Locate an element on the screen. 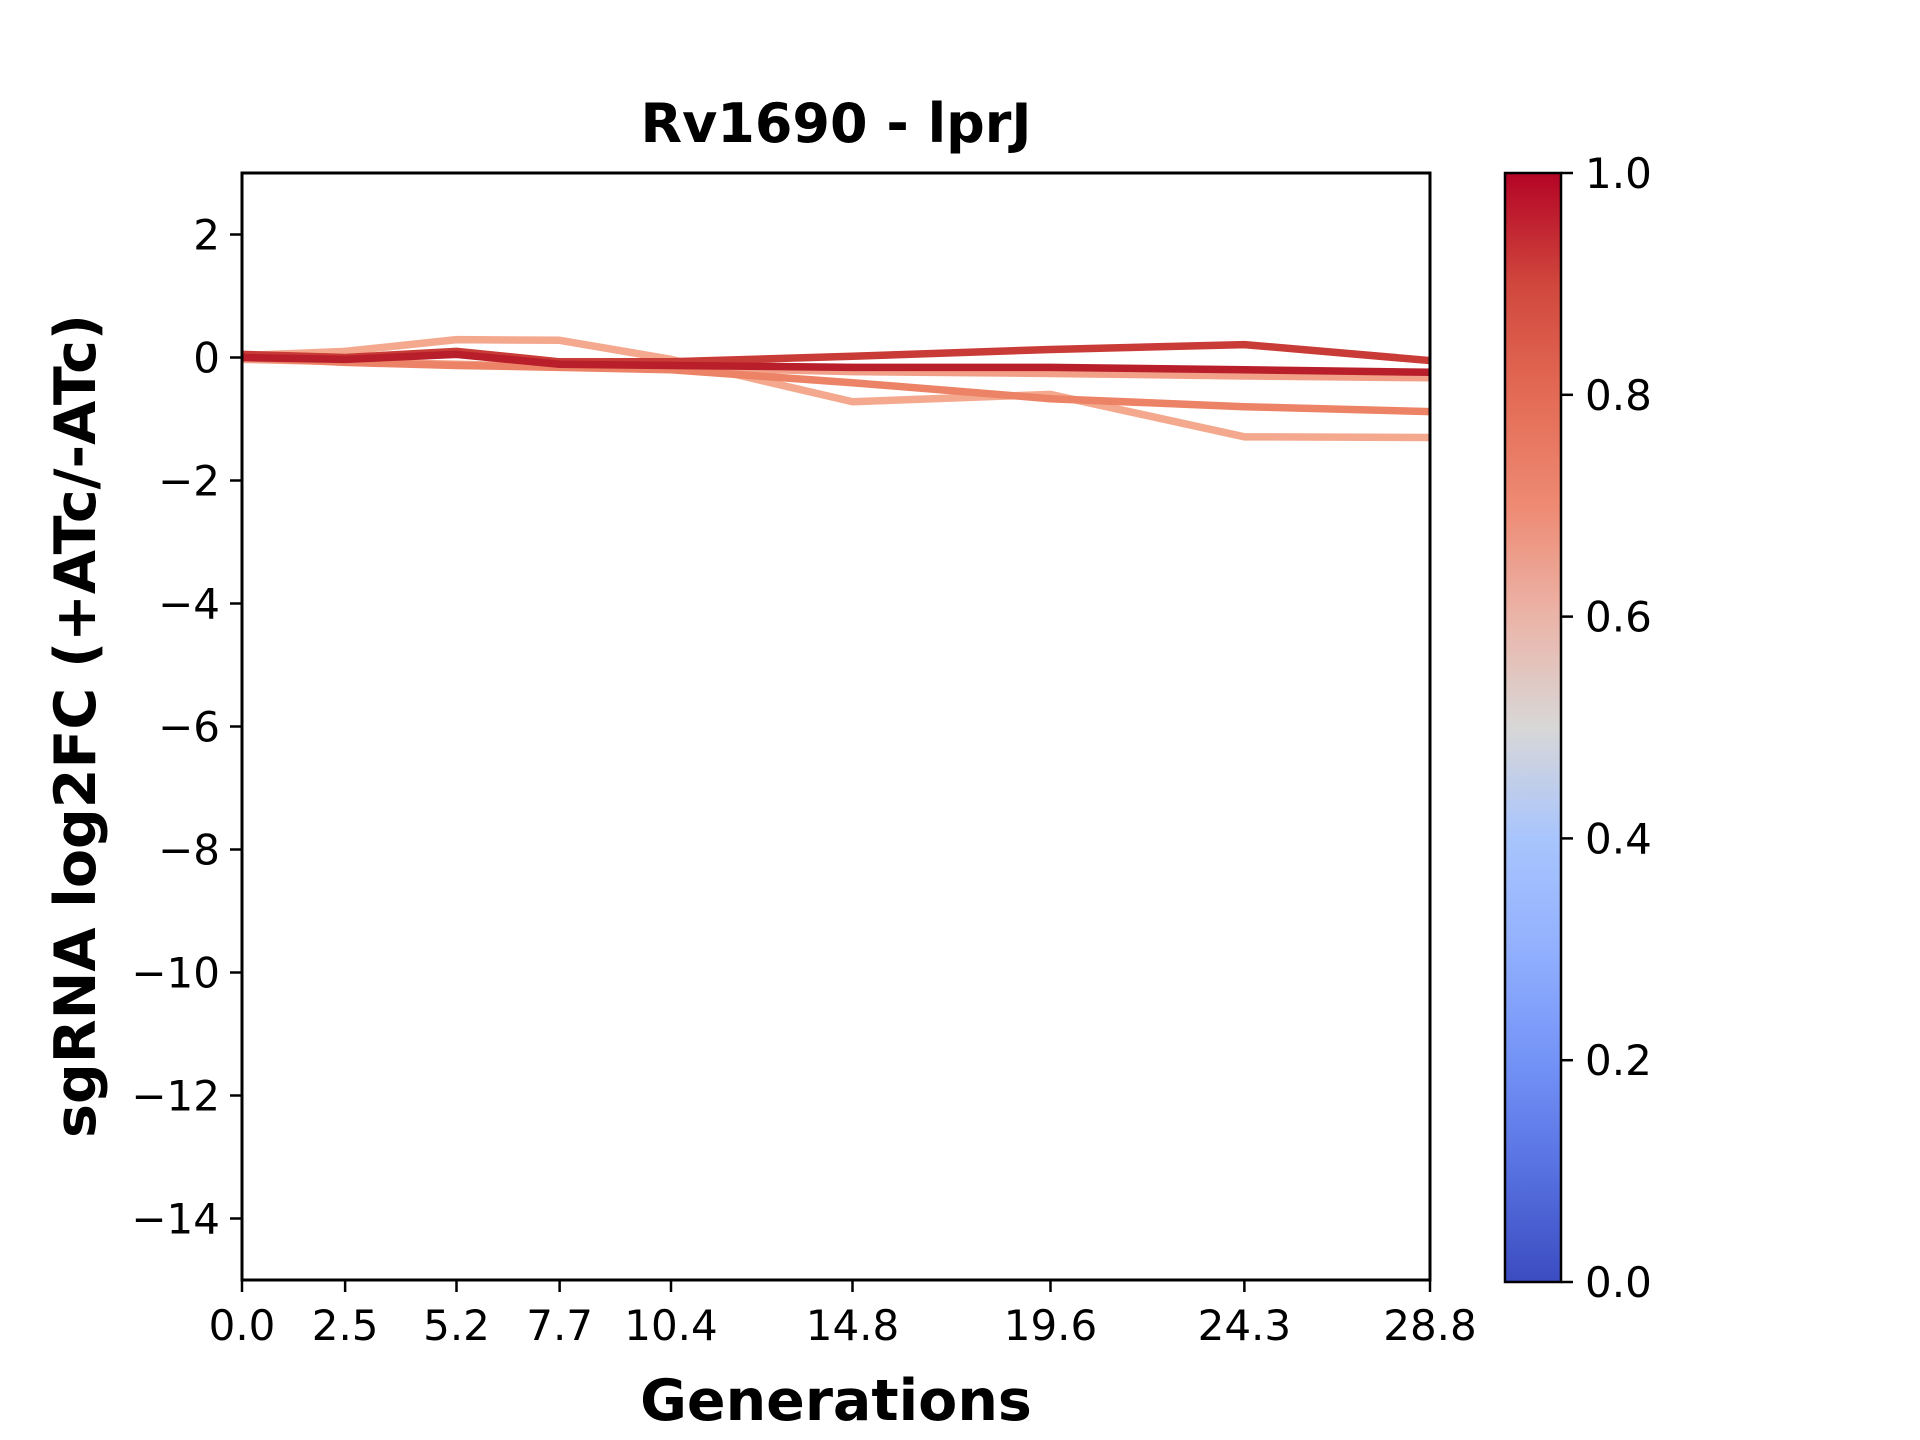 Image resolution: width=1920 pixels, height=1440 pixels. y-tick-label: −4 is located at coordinates (189, 604).